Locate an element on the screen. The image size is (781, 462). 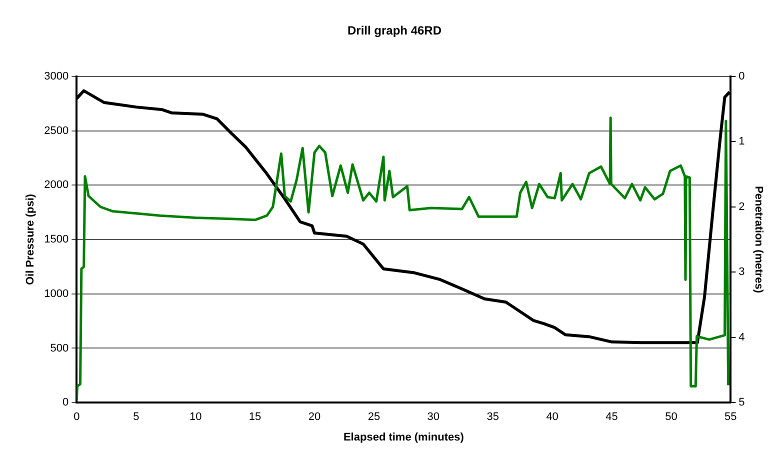
x-tick-label: 0 is located at coordinates (77, 417).